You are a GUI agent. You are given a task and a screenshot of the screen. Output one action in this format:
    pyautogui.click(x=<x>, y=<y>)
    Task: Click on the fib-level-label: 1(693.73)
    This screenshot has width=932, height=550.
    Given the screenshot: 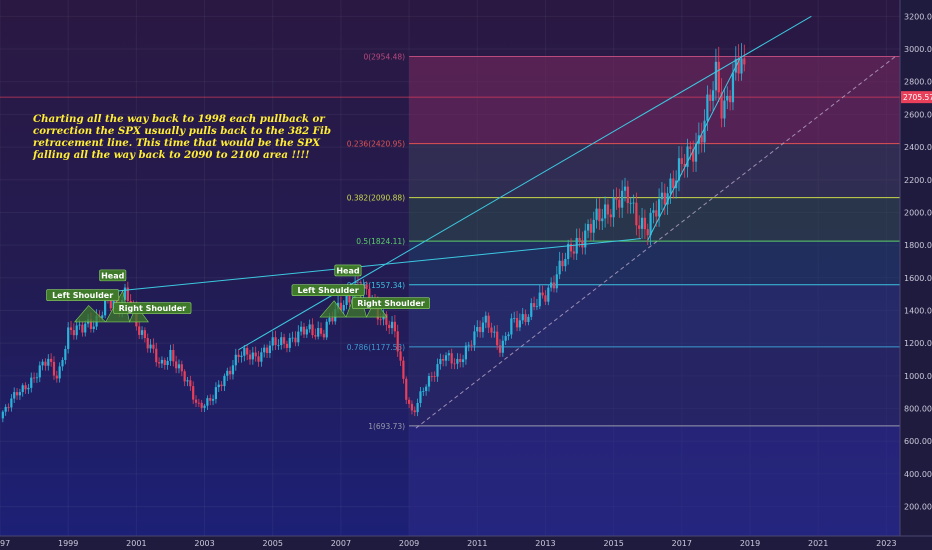 What is the action you would take?
    pyautogui.click(x=386, y=426)
    